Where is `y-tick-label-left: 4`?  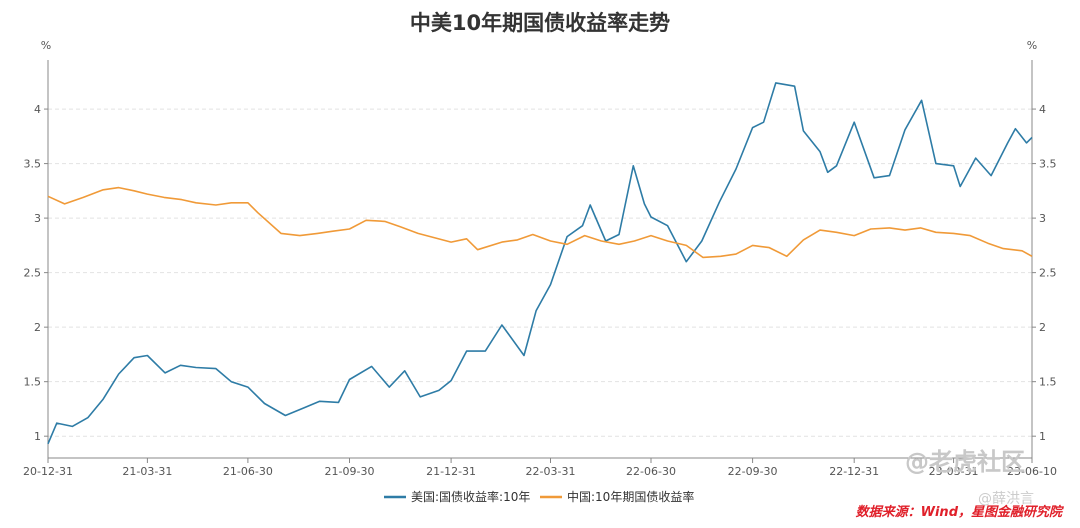
y-tick-label-left: 4 is located at coordinates (37, 109).